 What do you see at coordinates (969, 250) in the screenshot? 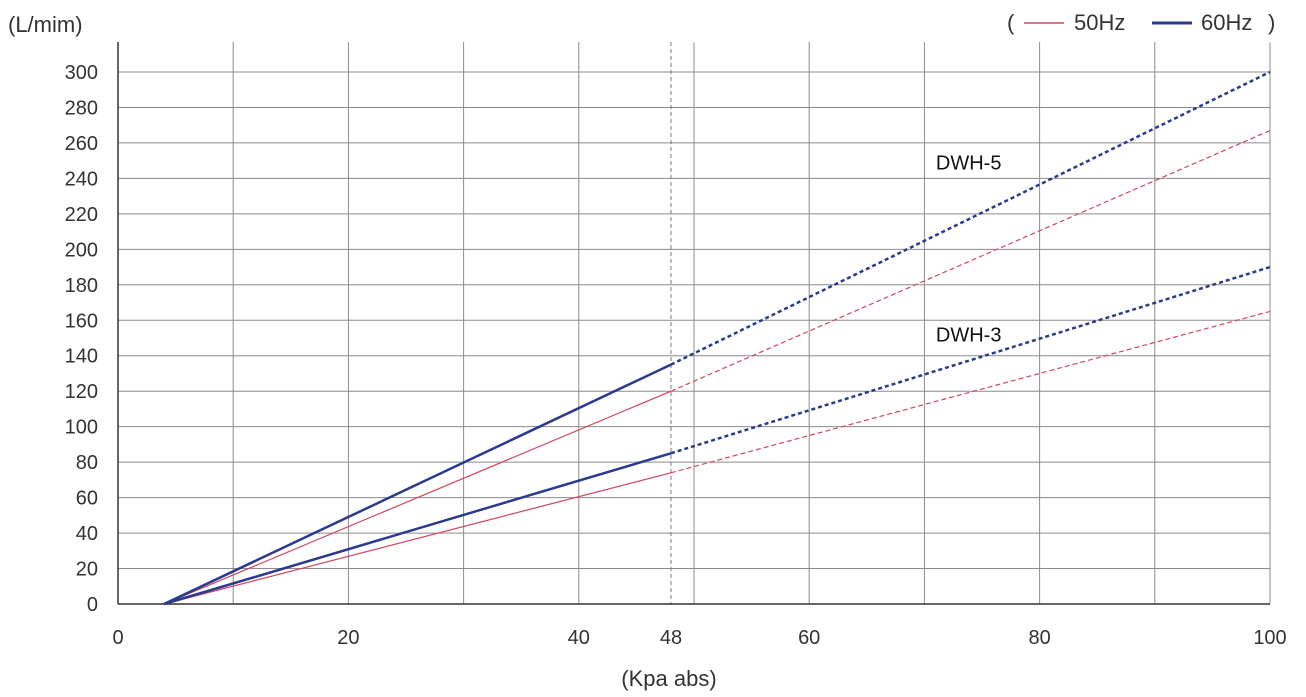
I see `annotations: DWH-5 DWH-3` at bounding box center [969, 250].